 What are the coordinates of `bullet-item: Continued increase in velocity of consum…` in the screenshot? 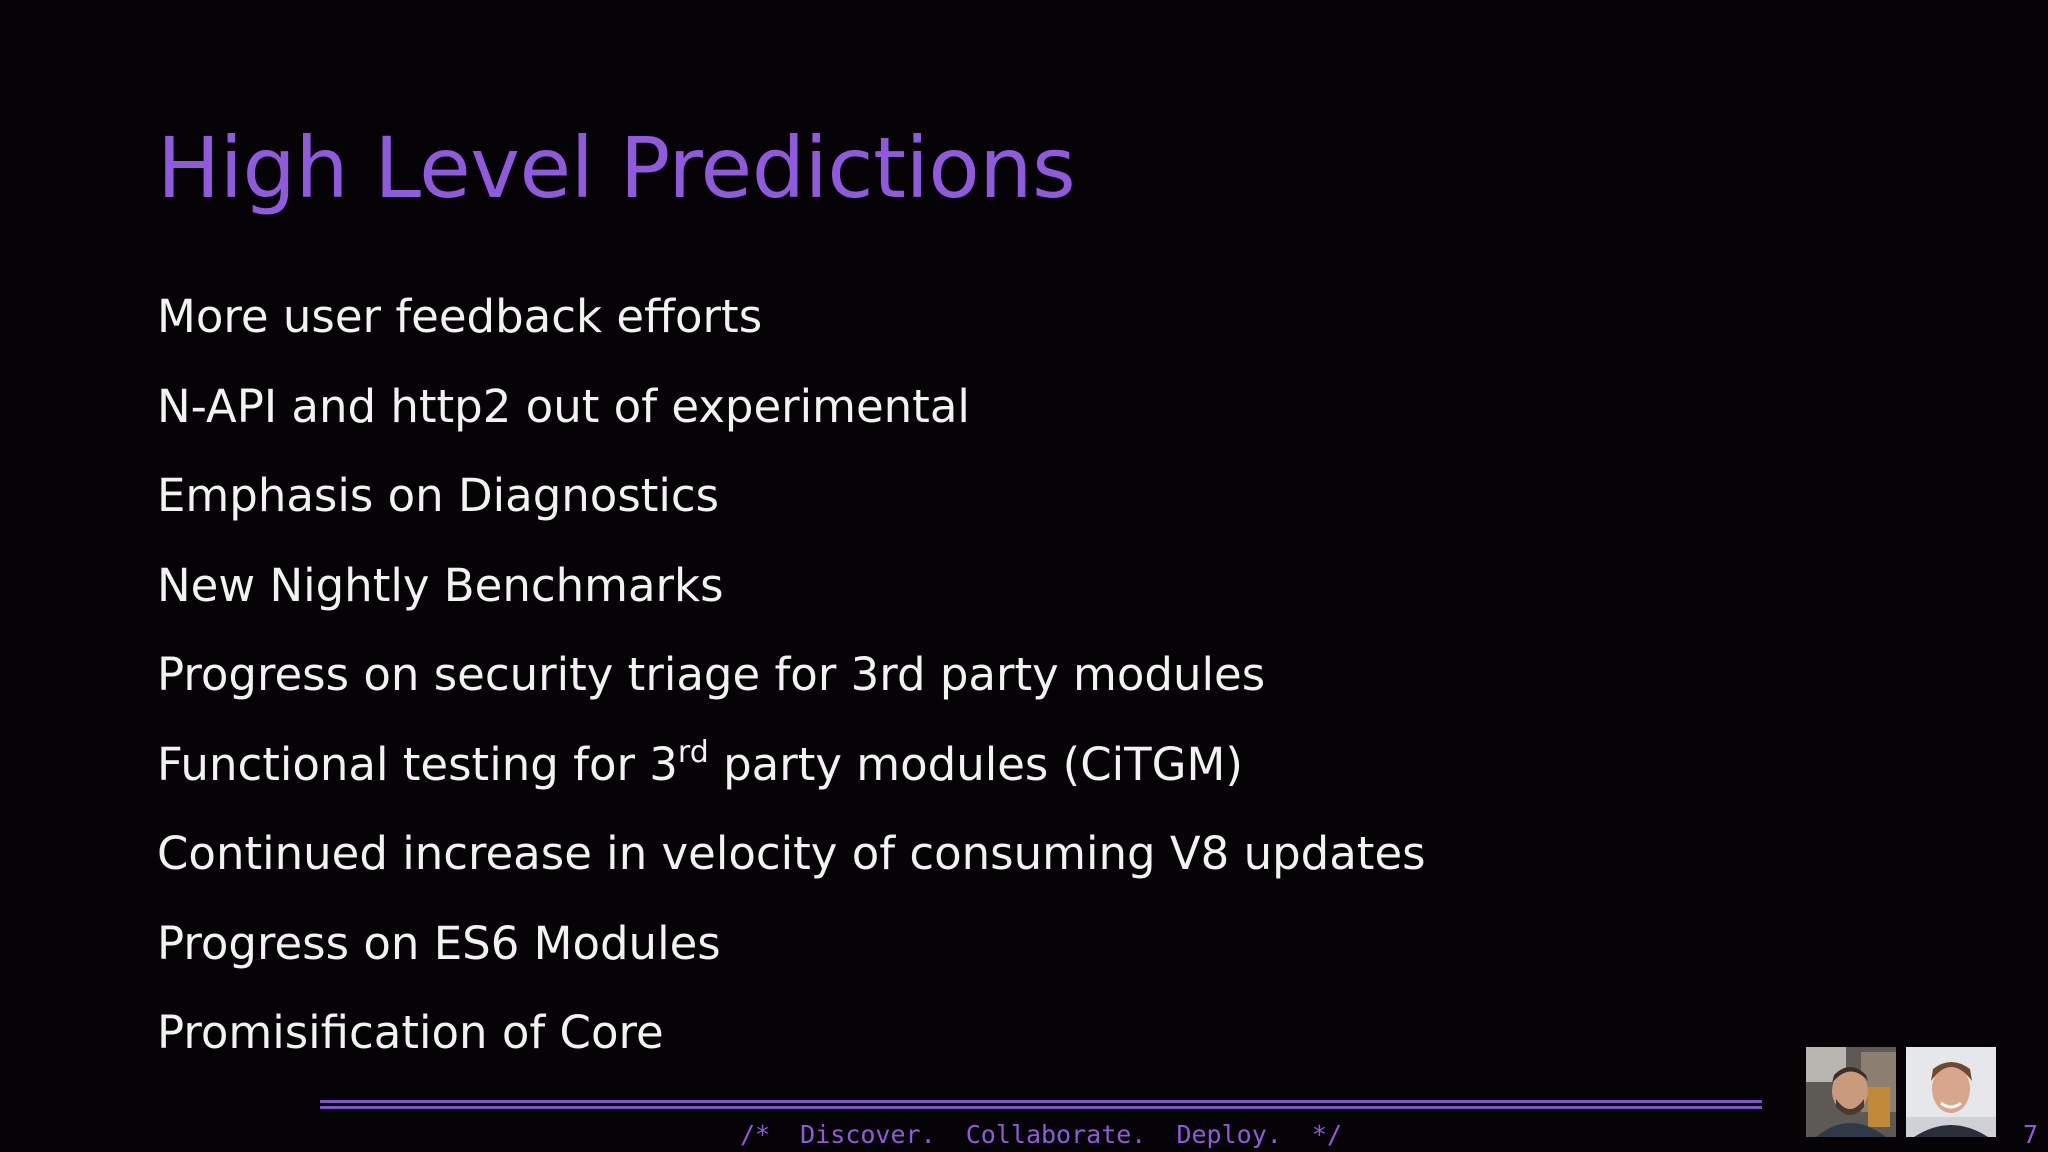 It's located at (791, 853).